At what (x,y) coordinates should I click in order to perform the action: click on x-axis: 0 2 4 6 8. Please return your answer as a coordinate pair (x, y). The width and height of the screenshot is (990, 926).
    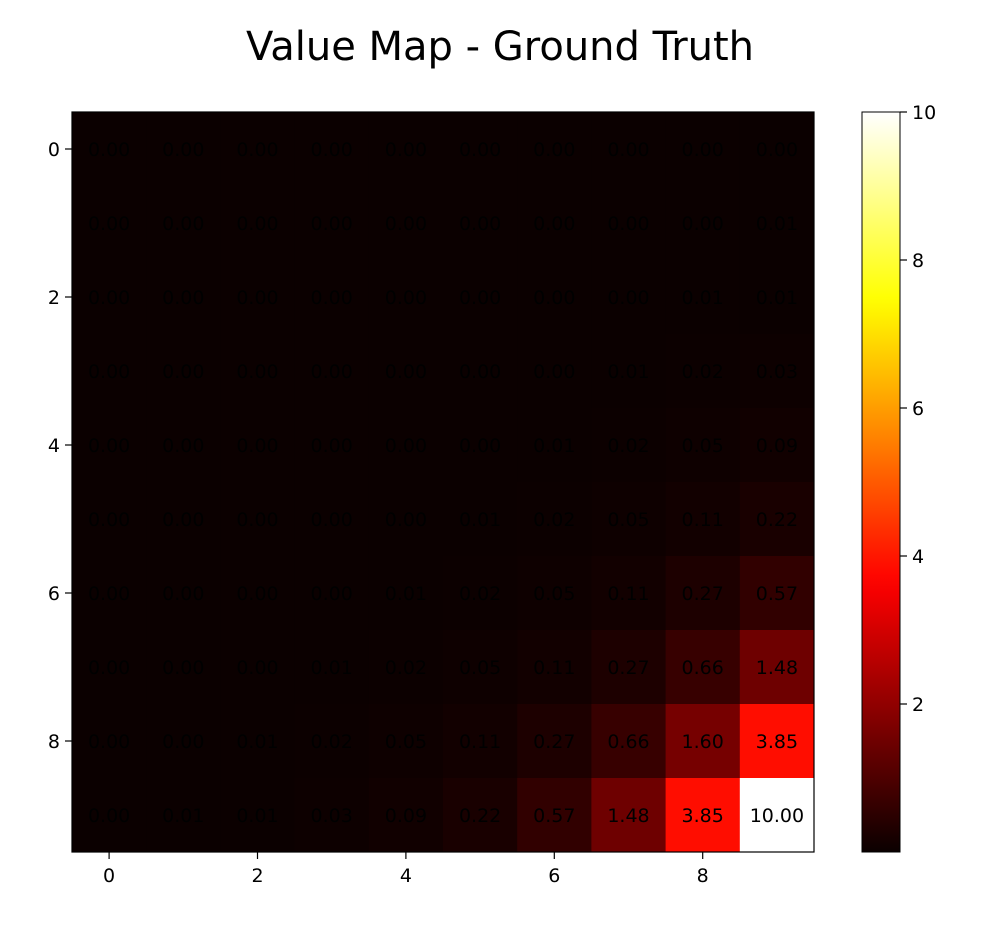
    Looking at the image, I should click on (406, 869).